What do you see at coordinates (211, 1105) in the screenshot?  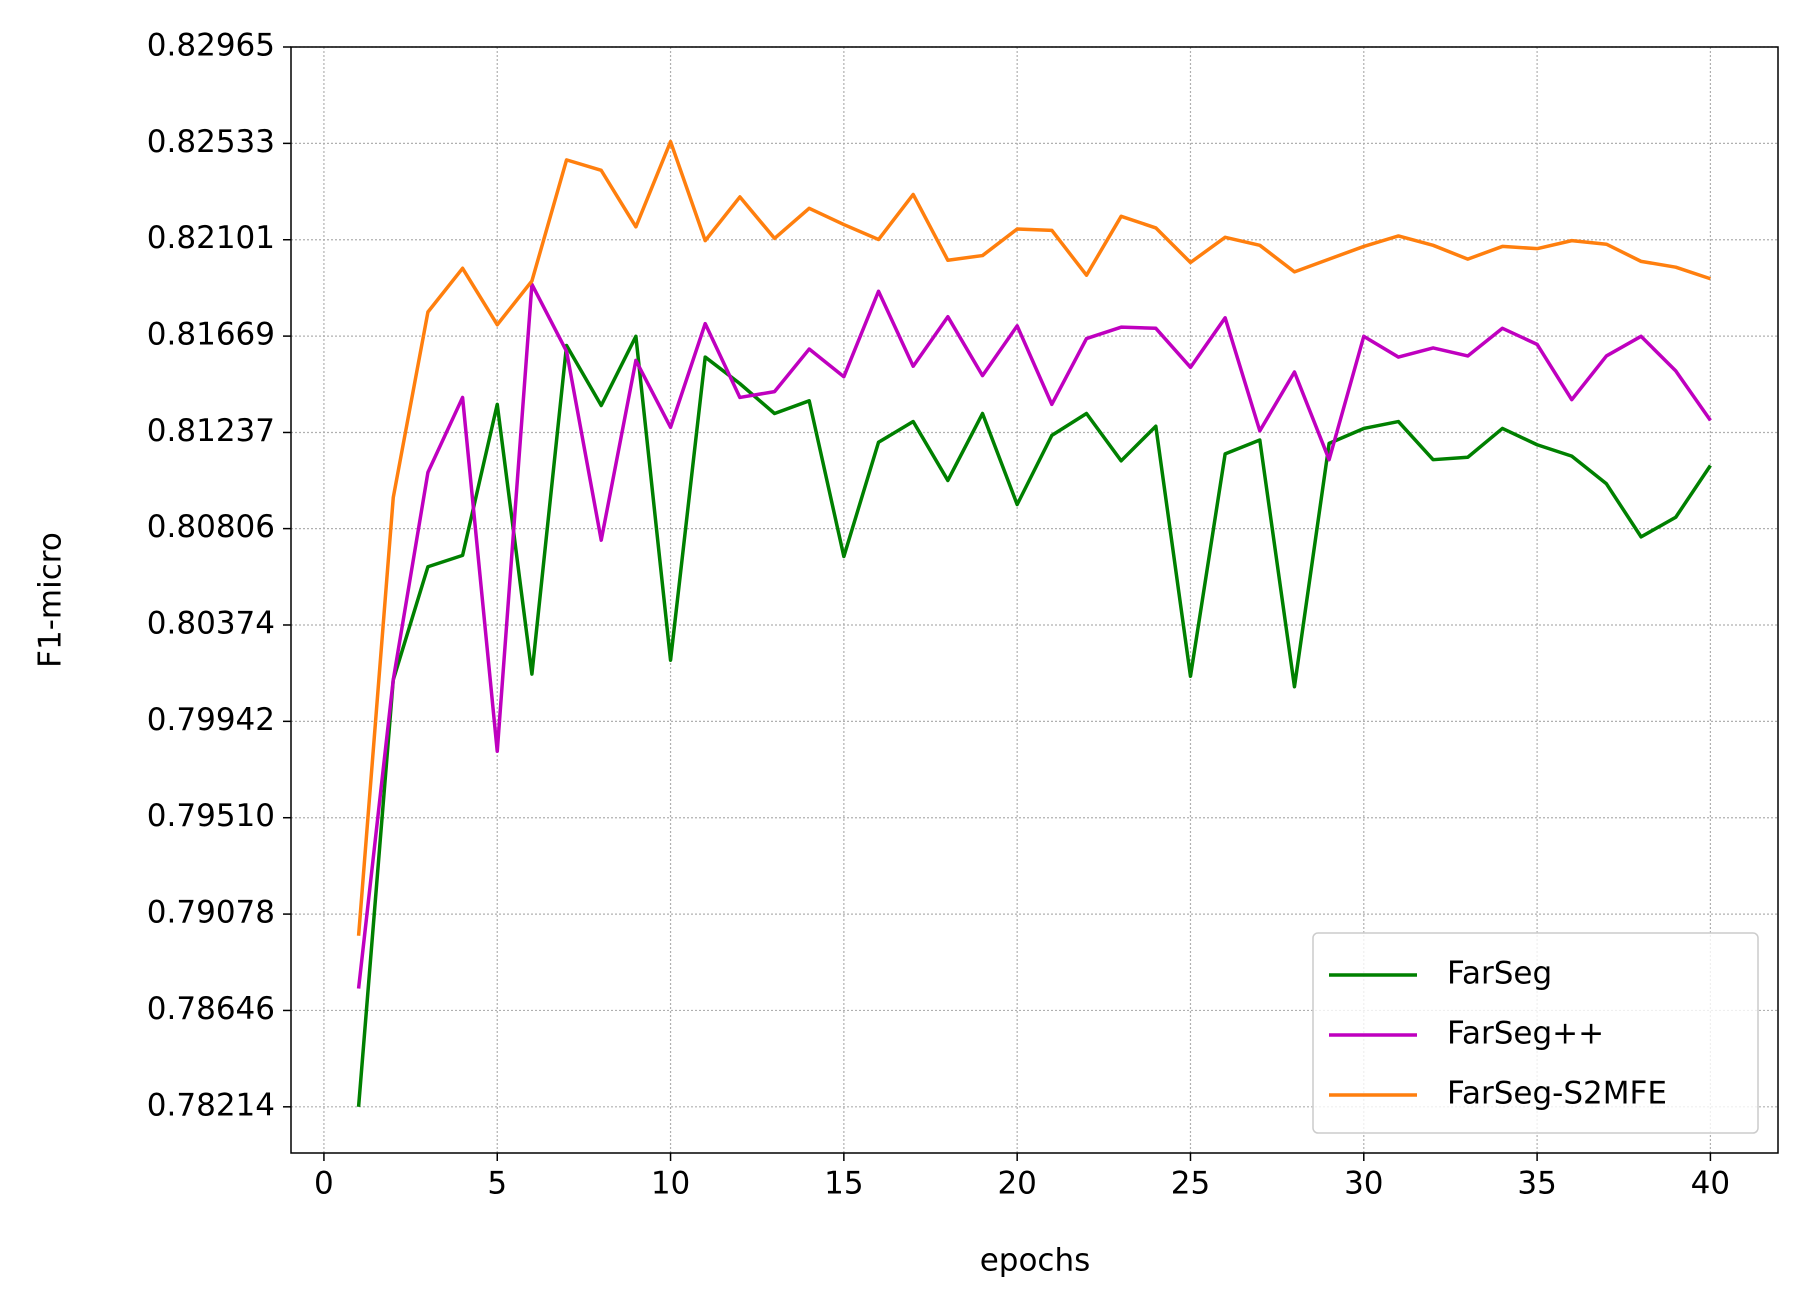 I see `y-tick-label: 0.78214` at bounding box center [211, 1105].